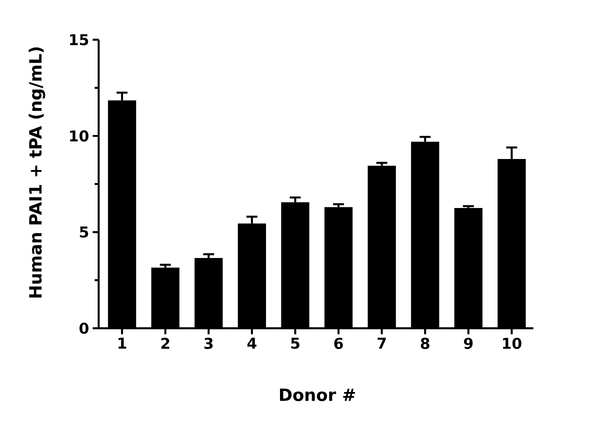 Image resolution: width=600 pixels, height=428 pixels. I want to click on y-axis-title: Human PAI1 + tPA (ng/mL), so click(37, 173).